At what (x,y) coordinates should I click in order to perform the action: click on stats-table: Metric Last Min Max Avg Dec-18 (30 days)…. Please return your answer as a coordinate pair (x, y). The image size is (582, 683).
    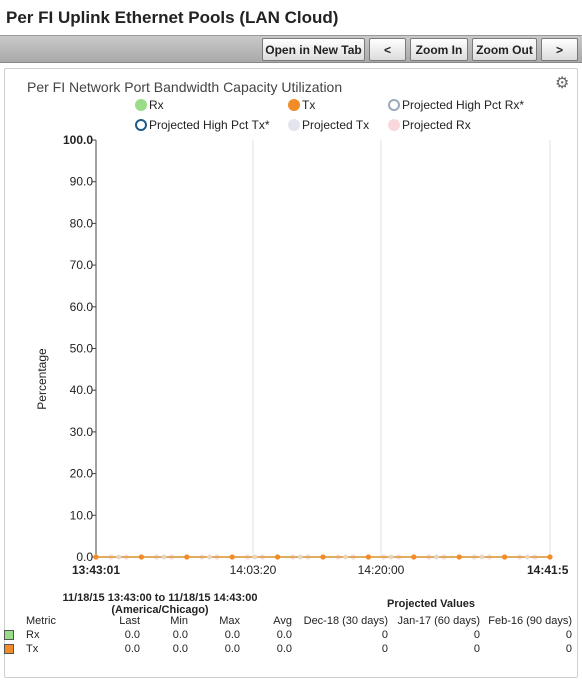
    Looking at the image, I should click on (288, 635).